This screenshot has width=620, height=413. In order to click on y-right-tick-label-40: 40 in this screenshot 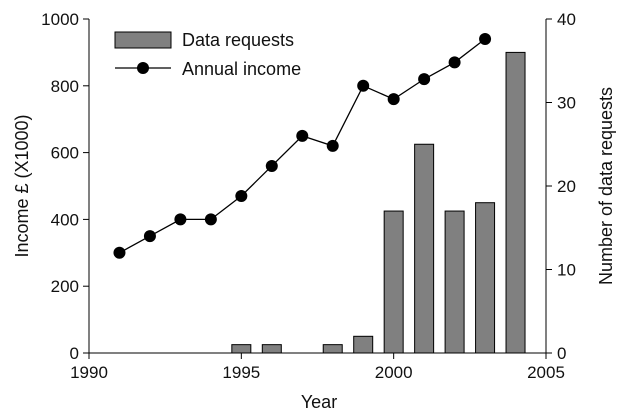, I will do `click(566, 19)`.